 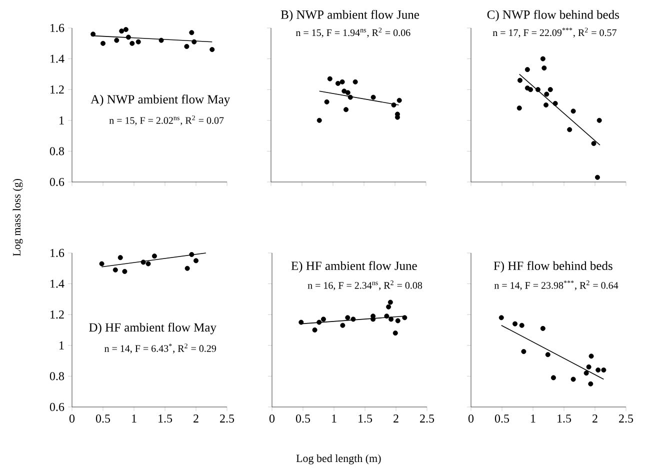 I want to click on chart-subtitle: n = 15, F = 1.94$^{ns}$, R$^{2}$ = 0.06, so click(x=353, y=33).